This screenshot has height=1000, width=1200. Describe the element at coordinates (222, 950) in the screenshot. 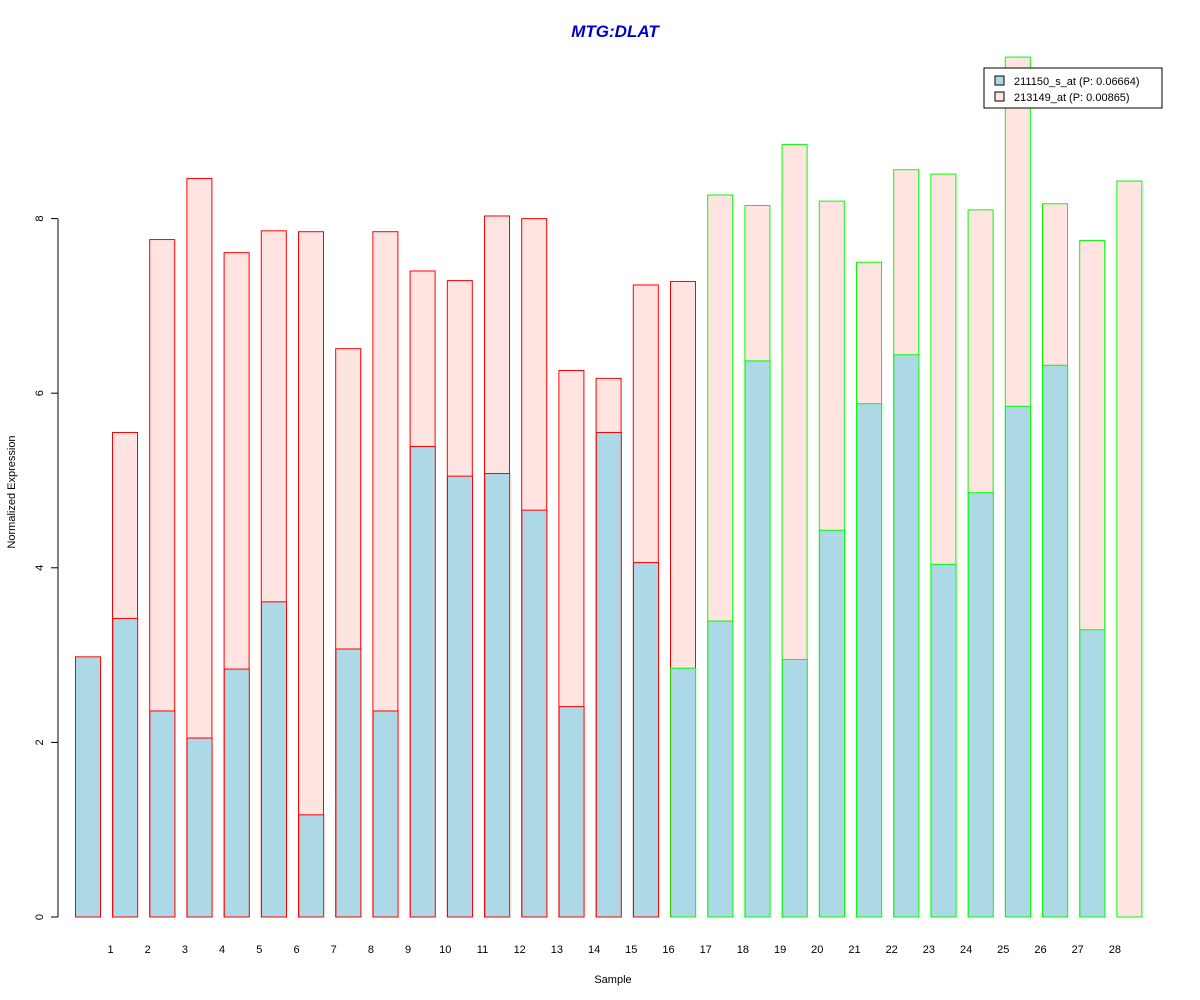

I see `x-tick-label: 4` at that location.